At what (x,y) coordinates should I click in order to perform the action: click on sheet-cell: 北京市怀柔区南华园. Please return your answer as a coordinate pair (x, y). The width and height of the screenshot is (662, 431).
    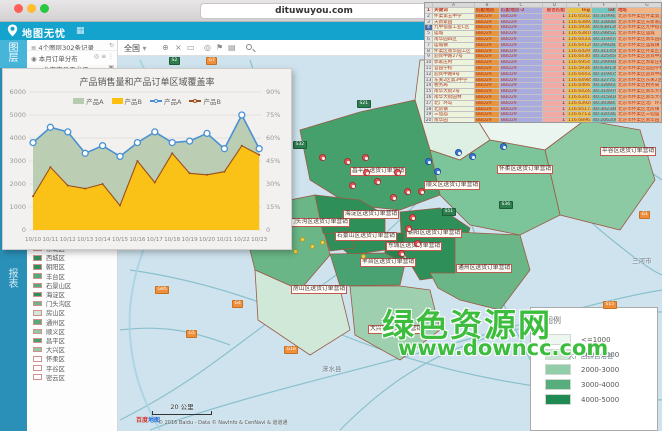
    Looking at the image, I should click on (639, 120).